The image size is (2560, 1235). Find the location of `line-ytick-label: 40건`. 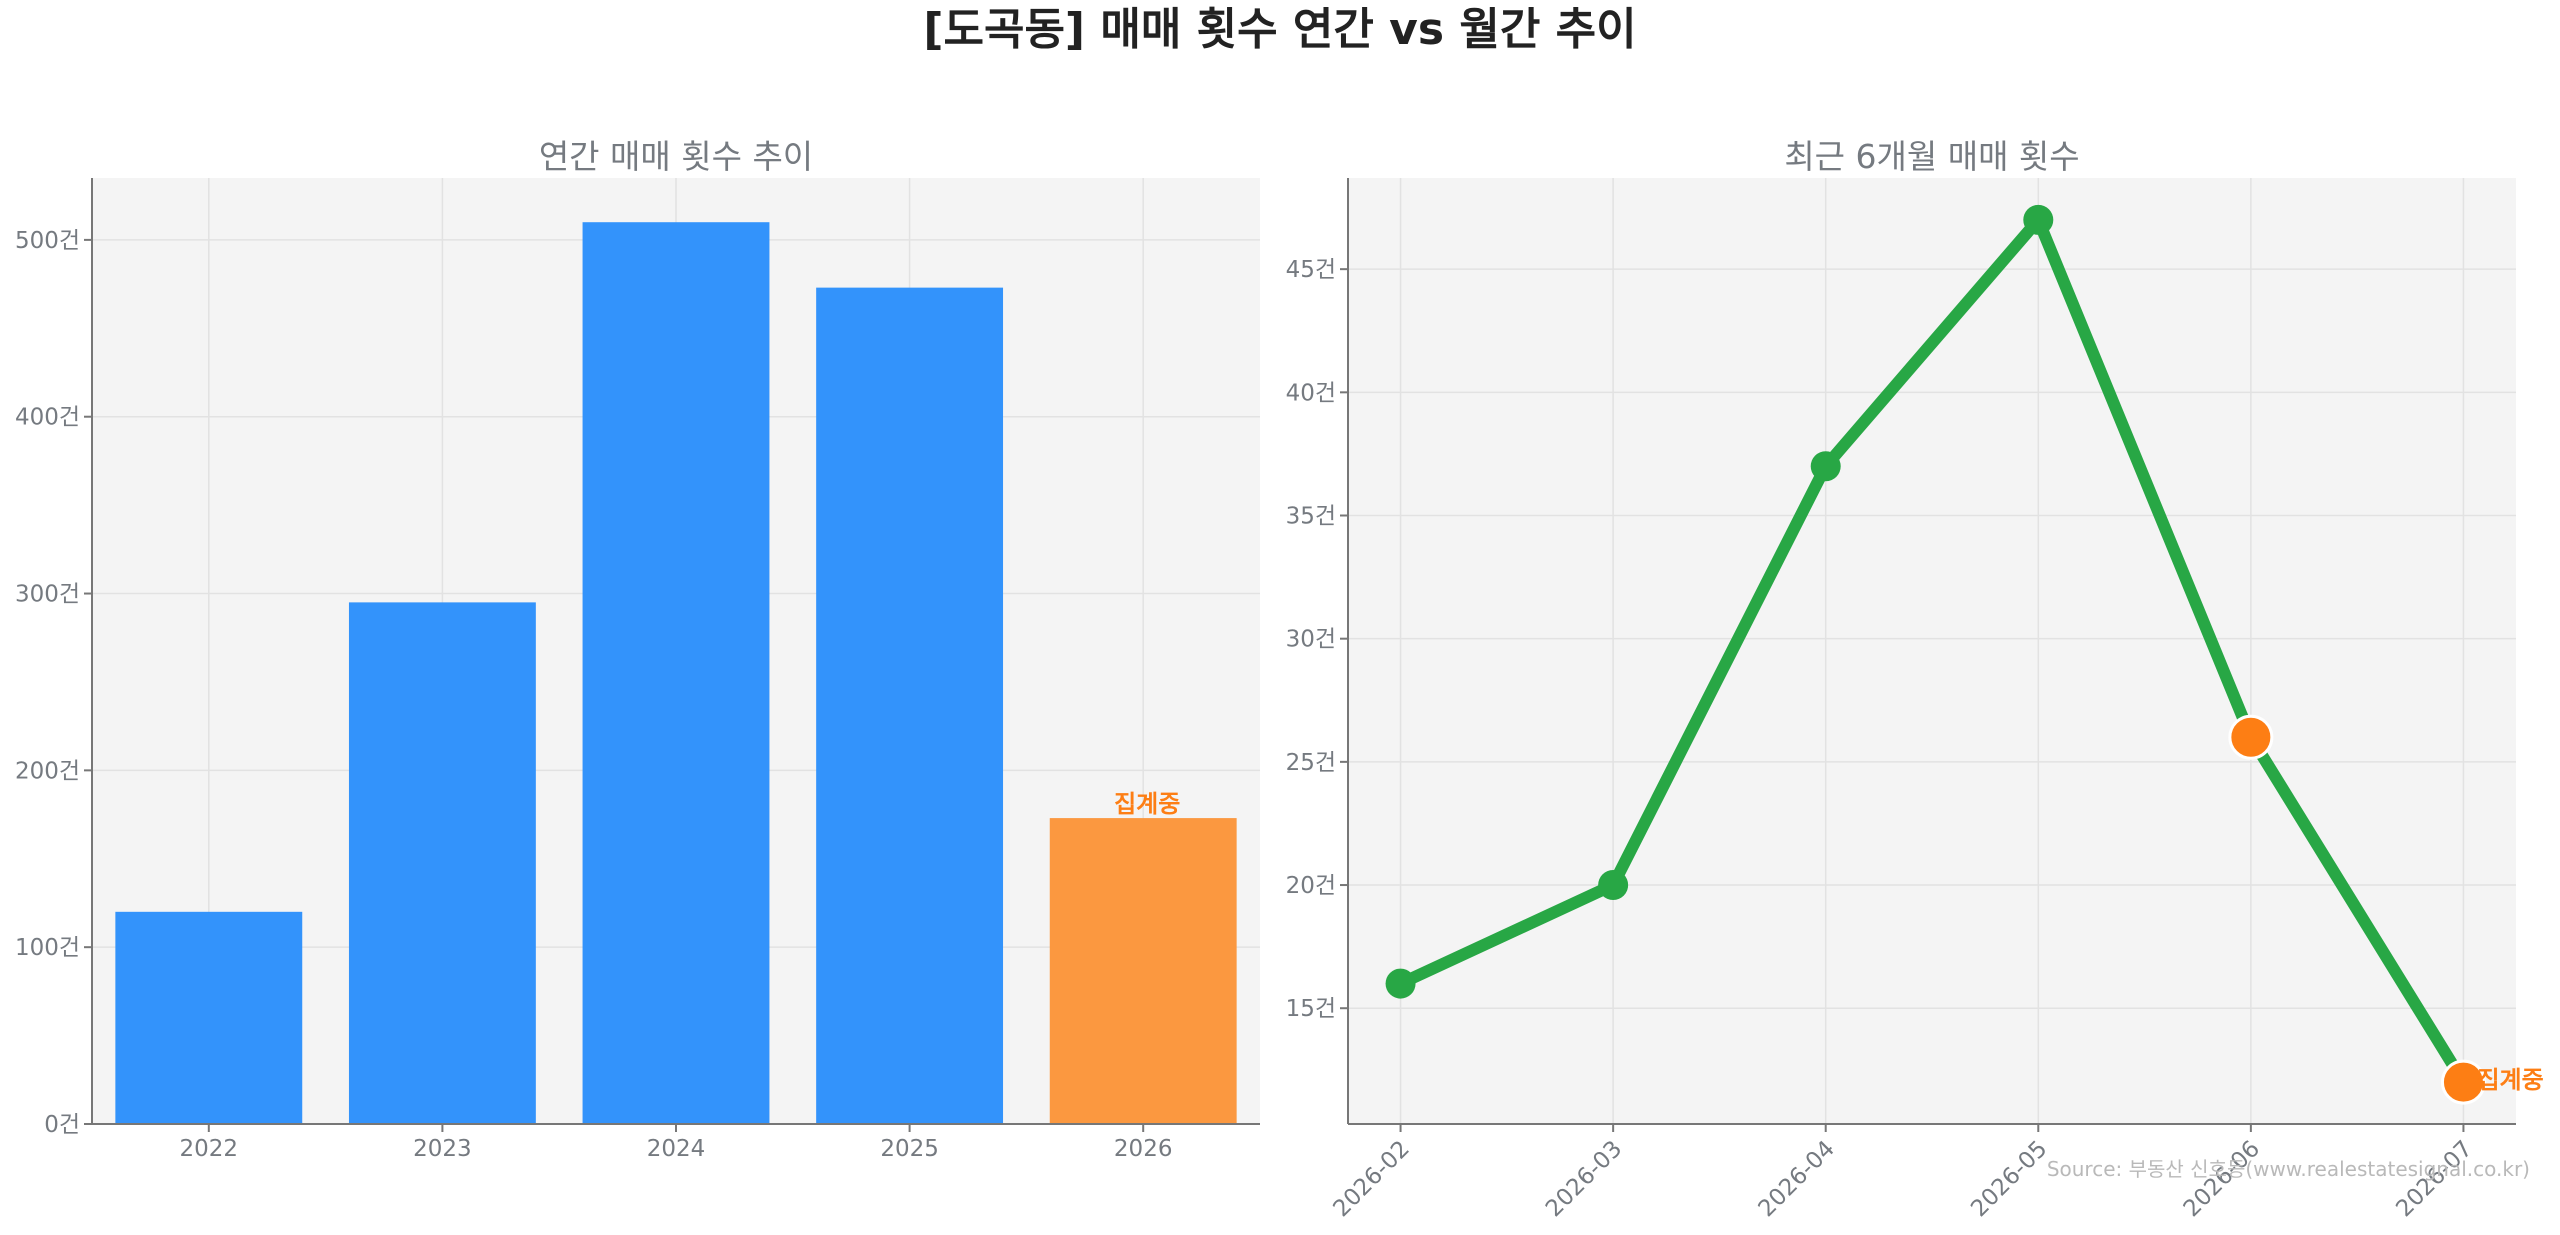

line-ytick-label: 40건 is located at coordinates (1311, 393).